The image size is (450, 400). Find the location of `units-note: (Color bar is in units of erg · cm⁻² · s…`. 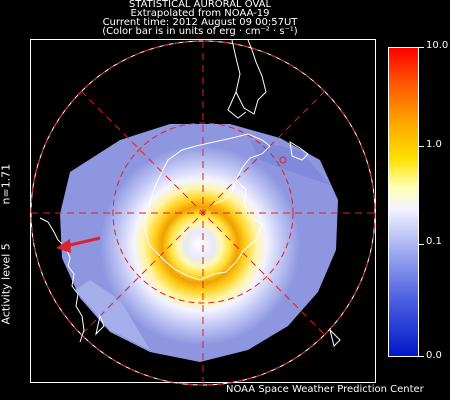

units-note: (Color bar is in units of erg · cm⁻² · s… is located at coordinates (200, 31).